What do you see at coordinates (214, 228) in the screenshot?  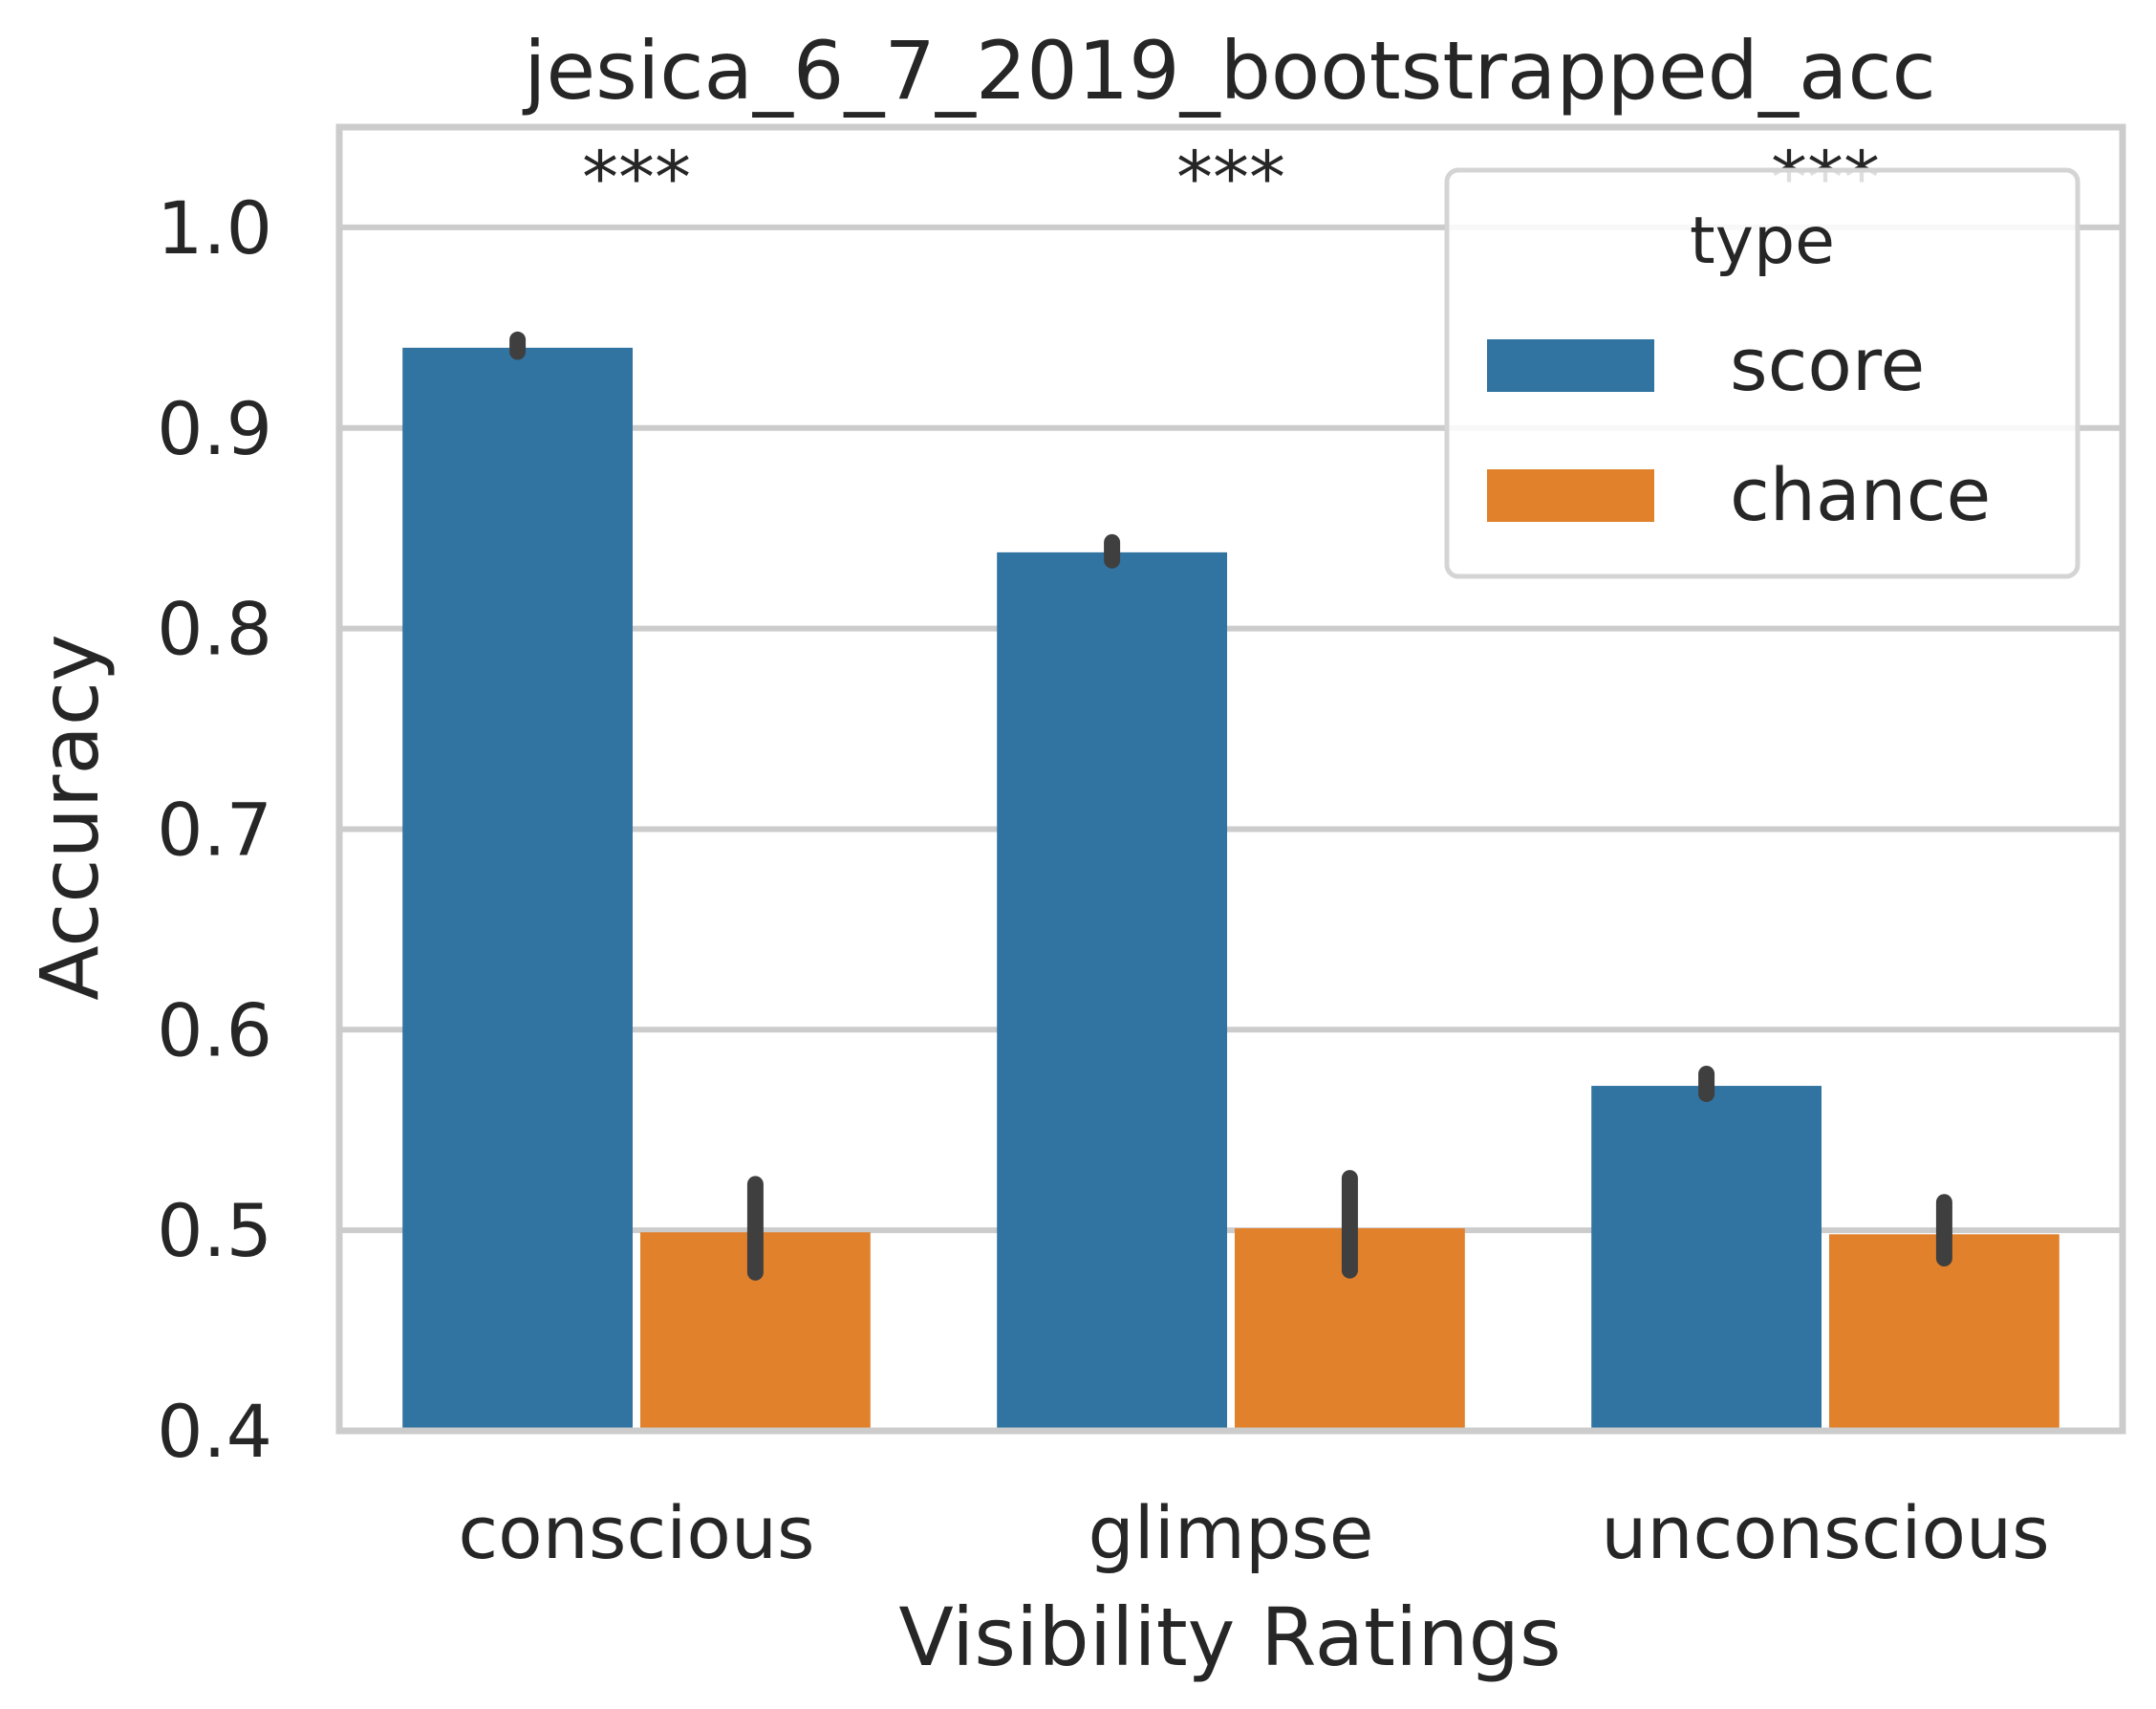 I see `y-tick-label: 1.0` at bounding box center [214, 228].